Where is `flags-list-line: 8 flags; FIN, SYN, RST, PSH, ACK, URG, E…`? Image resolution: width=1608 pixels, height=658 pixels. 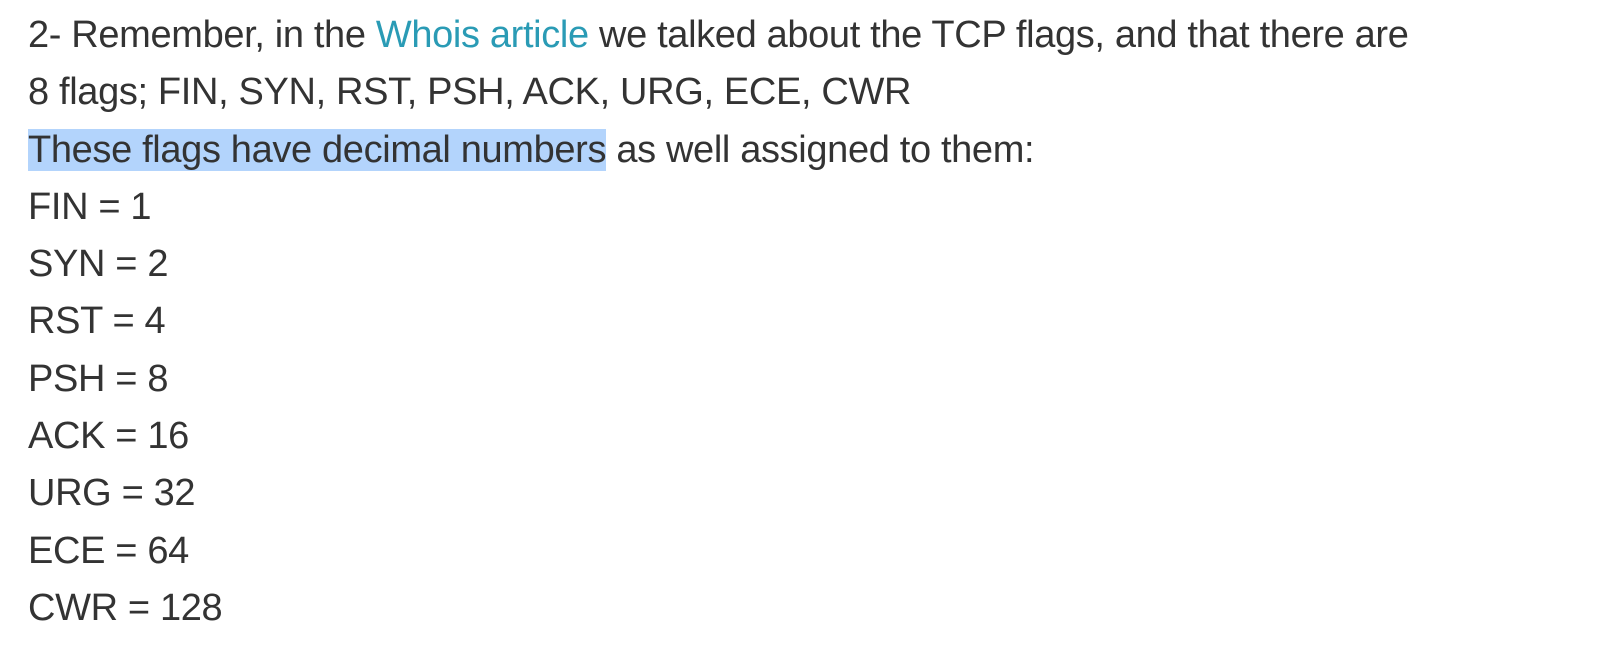
flags-list-line: 8 flags; FIN, SYN, RST, PSH, ACK, URG, E… is located at coordinates (470, 92).